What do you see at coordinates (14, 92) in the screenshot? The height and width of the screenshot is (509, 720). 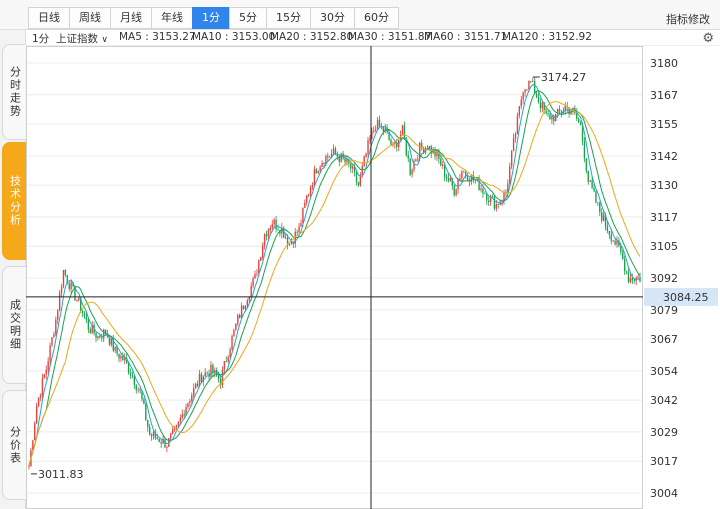 I see `side-tab-intraday: 分时走势` at bounding box center [14, 92].